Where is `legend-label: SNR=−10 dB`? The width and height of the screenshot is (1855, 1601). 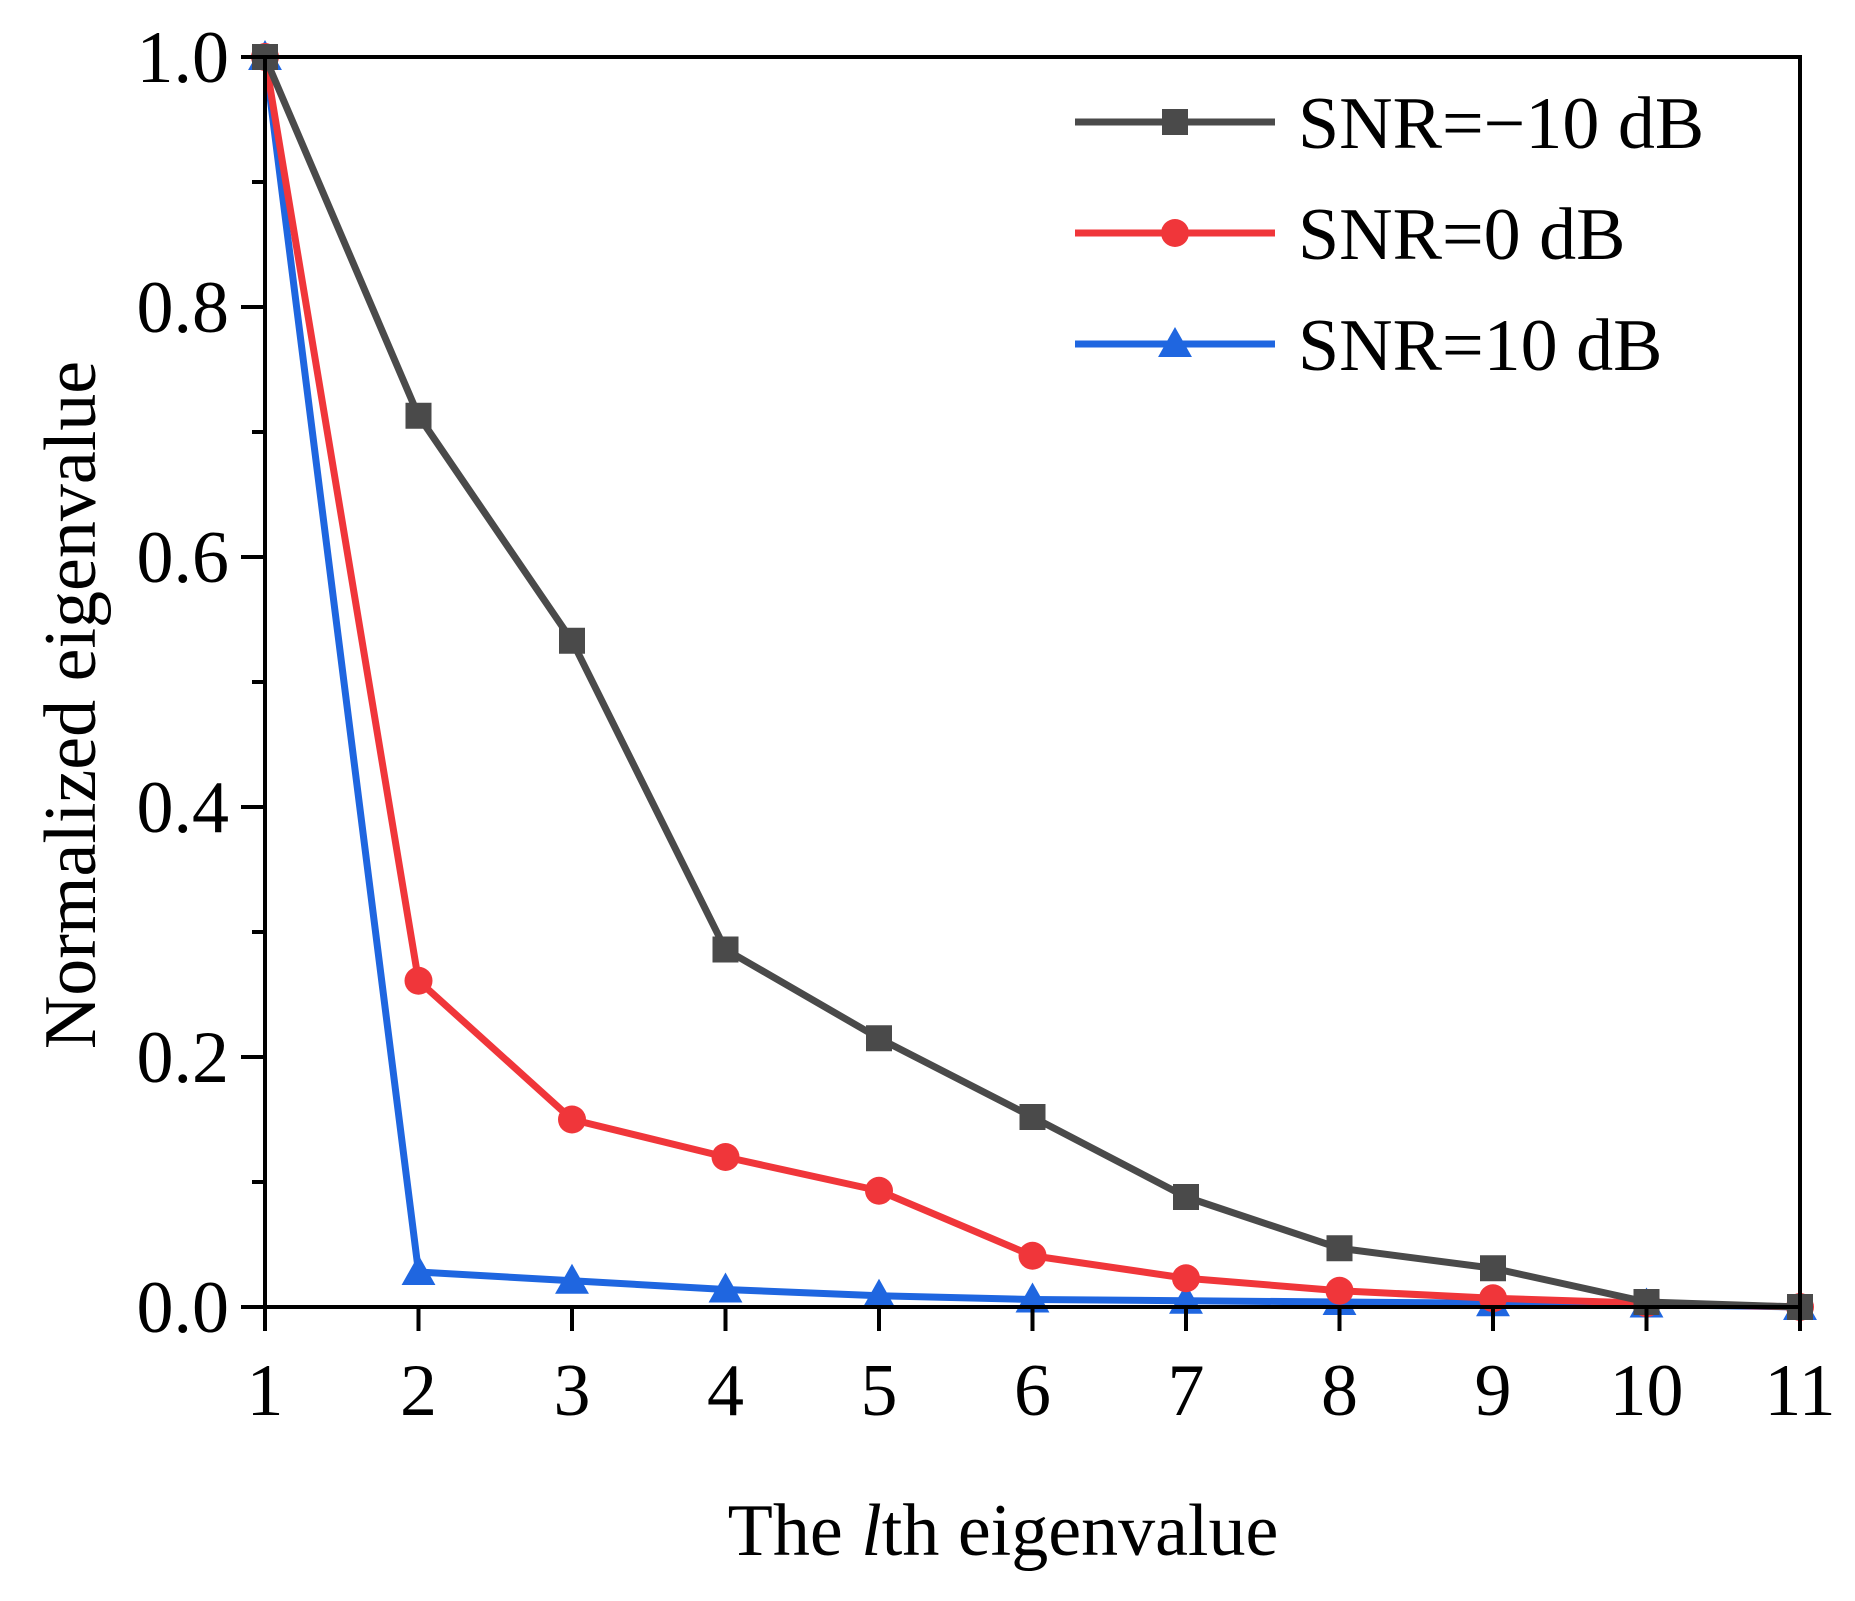
legend-label: SNR=−10 dB is located at coordinates (1501, 124).